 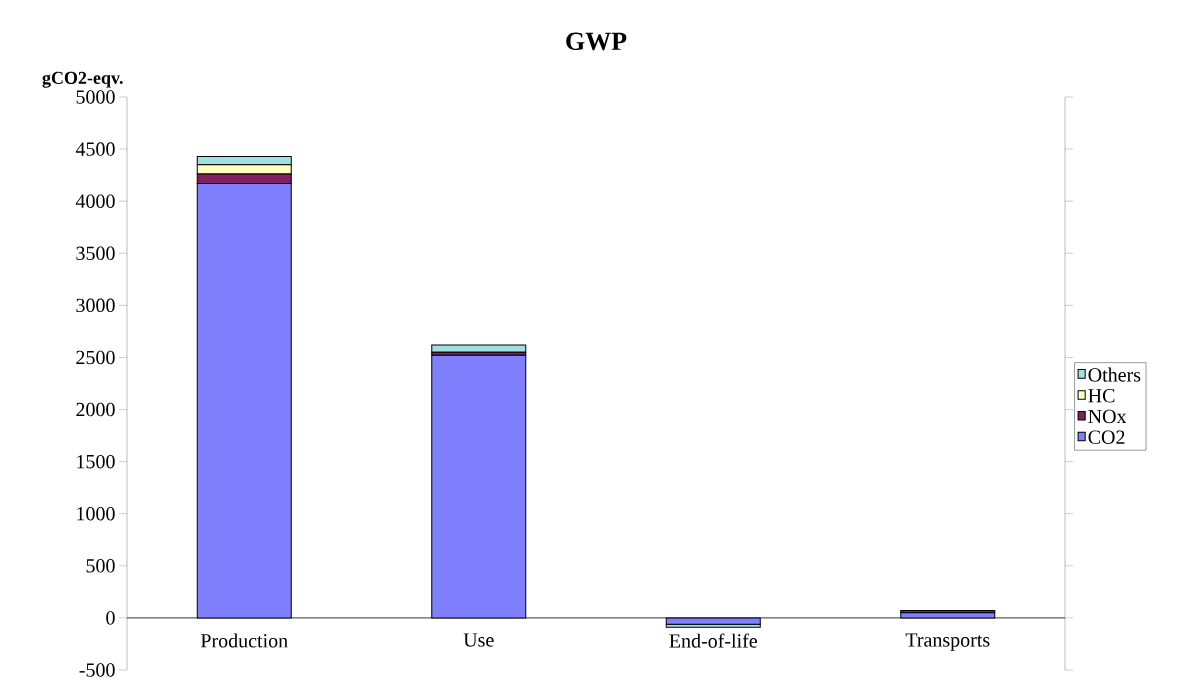 I want to click on y-tick-label: 1000, so click(x=96, y=513).